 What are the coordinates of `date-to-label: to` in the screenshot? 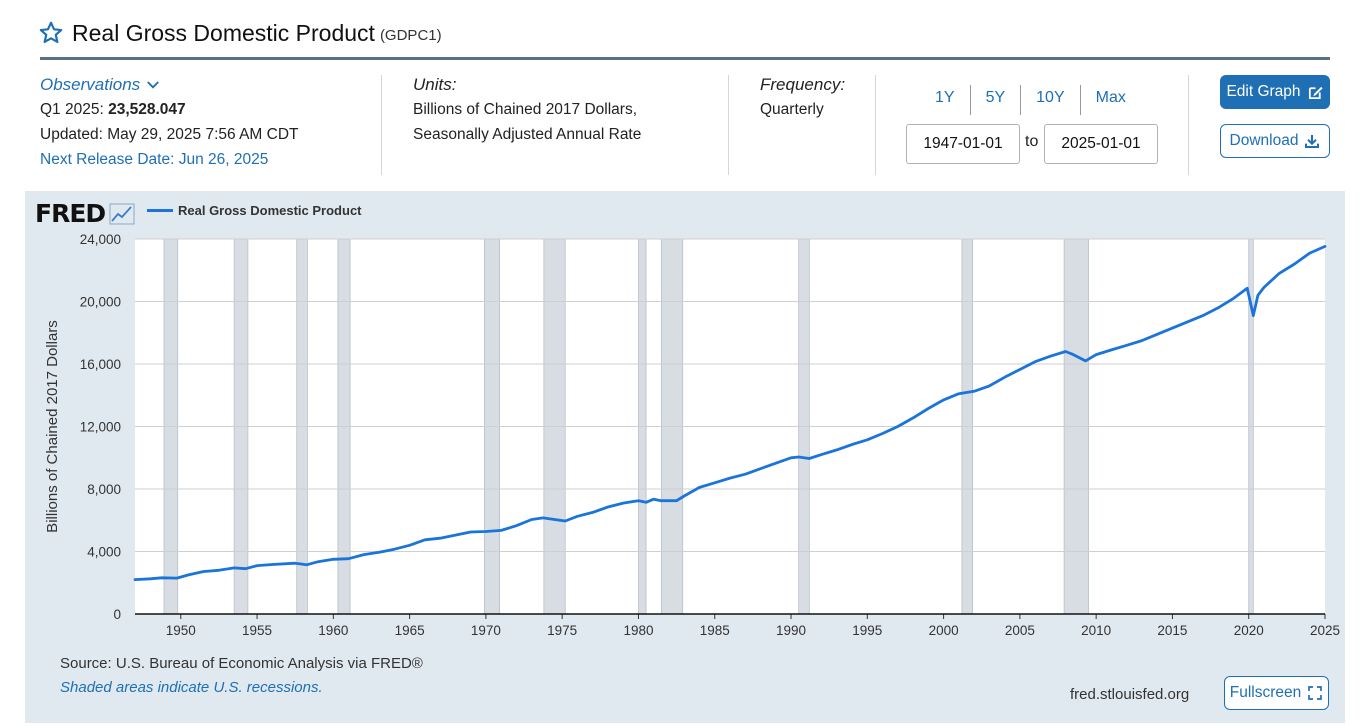 It's located at (1032, 141).